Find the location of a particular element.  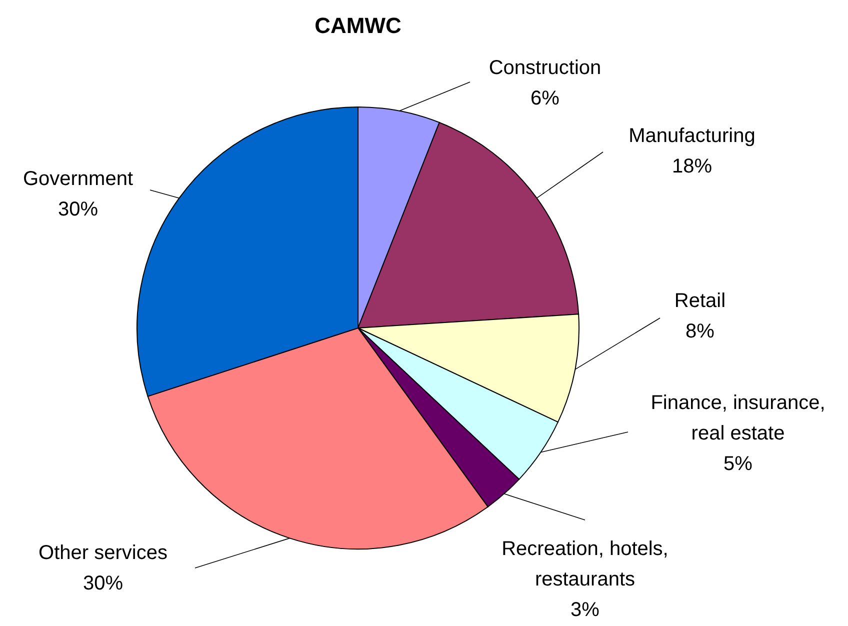

data-label: 6% is located at coordinates (545, 99).